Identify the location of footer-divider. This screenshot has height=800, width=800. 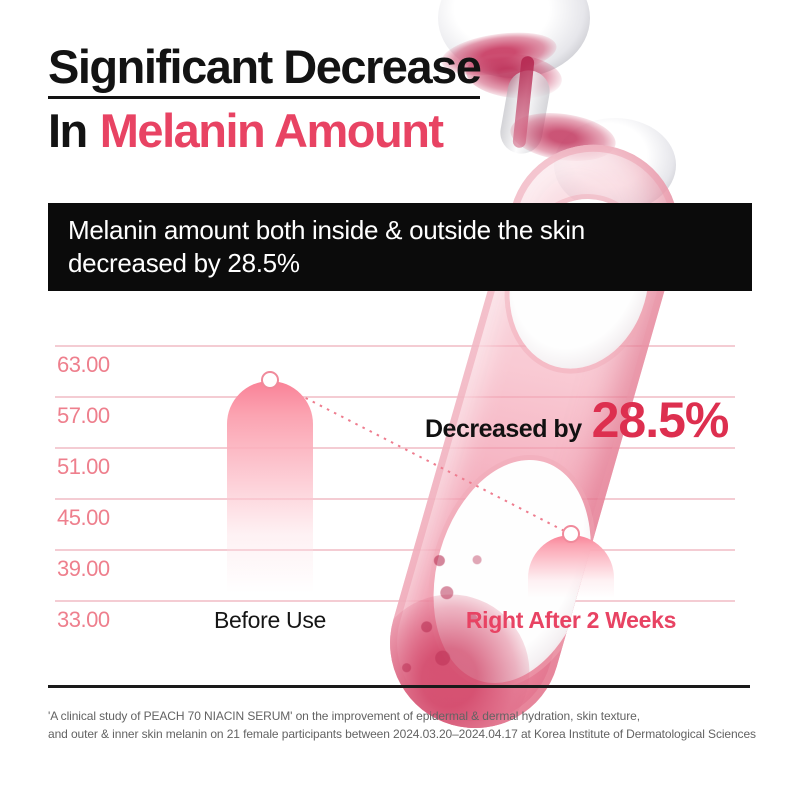
(399, 686).